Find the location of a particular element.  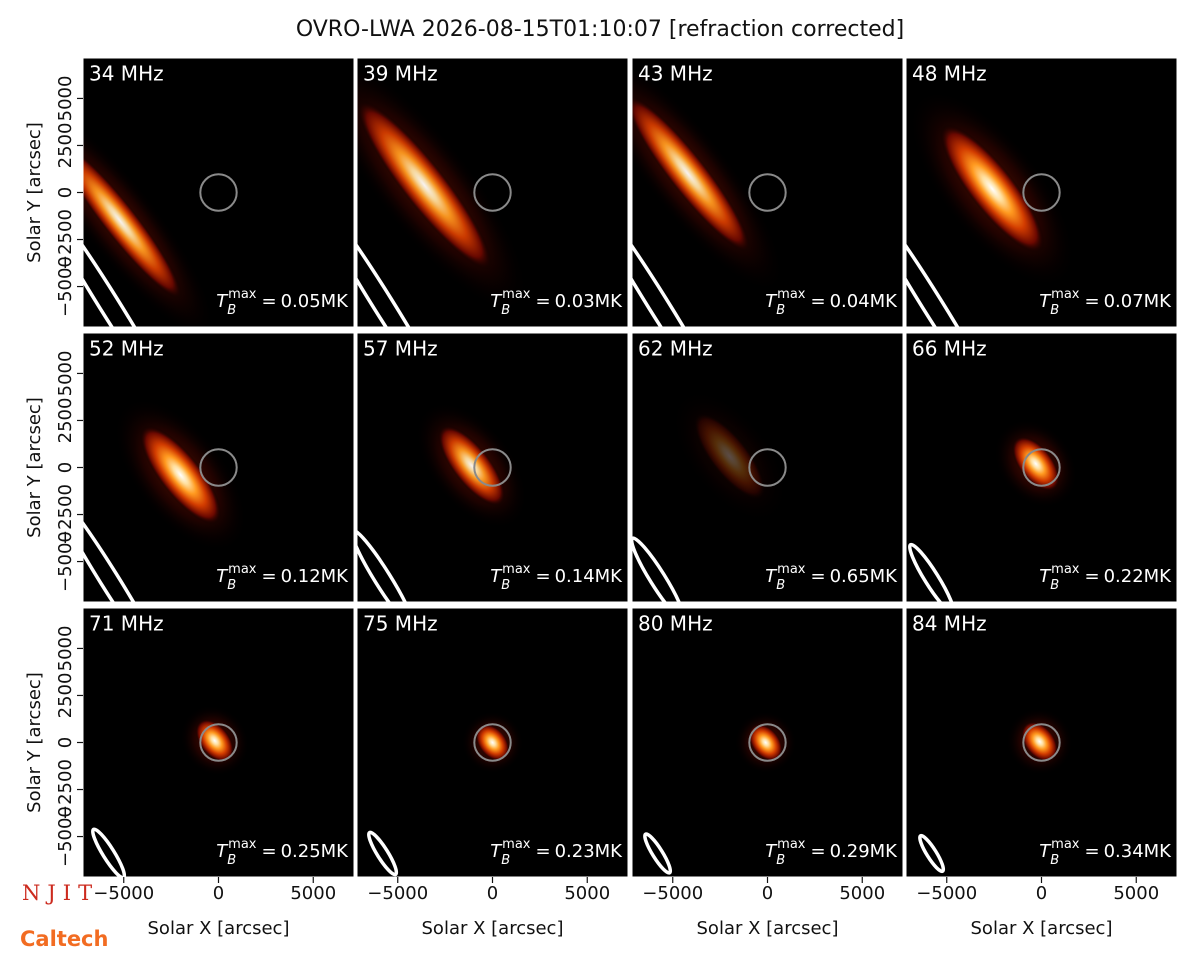

tb-value: 0.14MK is located at coordinates (589, 576).